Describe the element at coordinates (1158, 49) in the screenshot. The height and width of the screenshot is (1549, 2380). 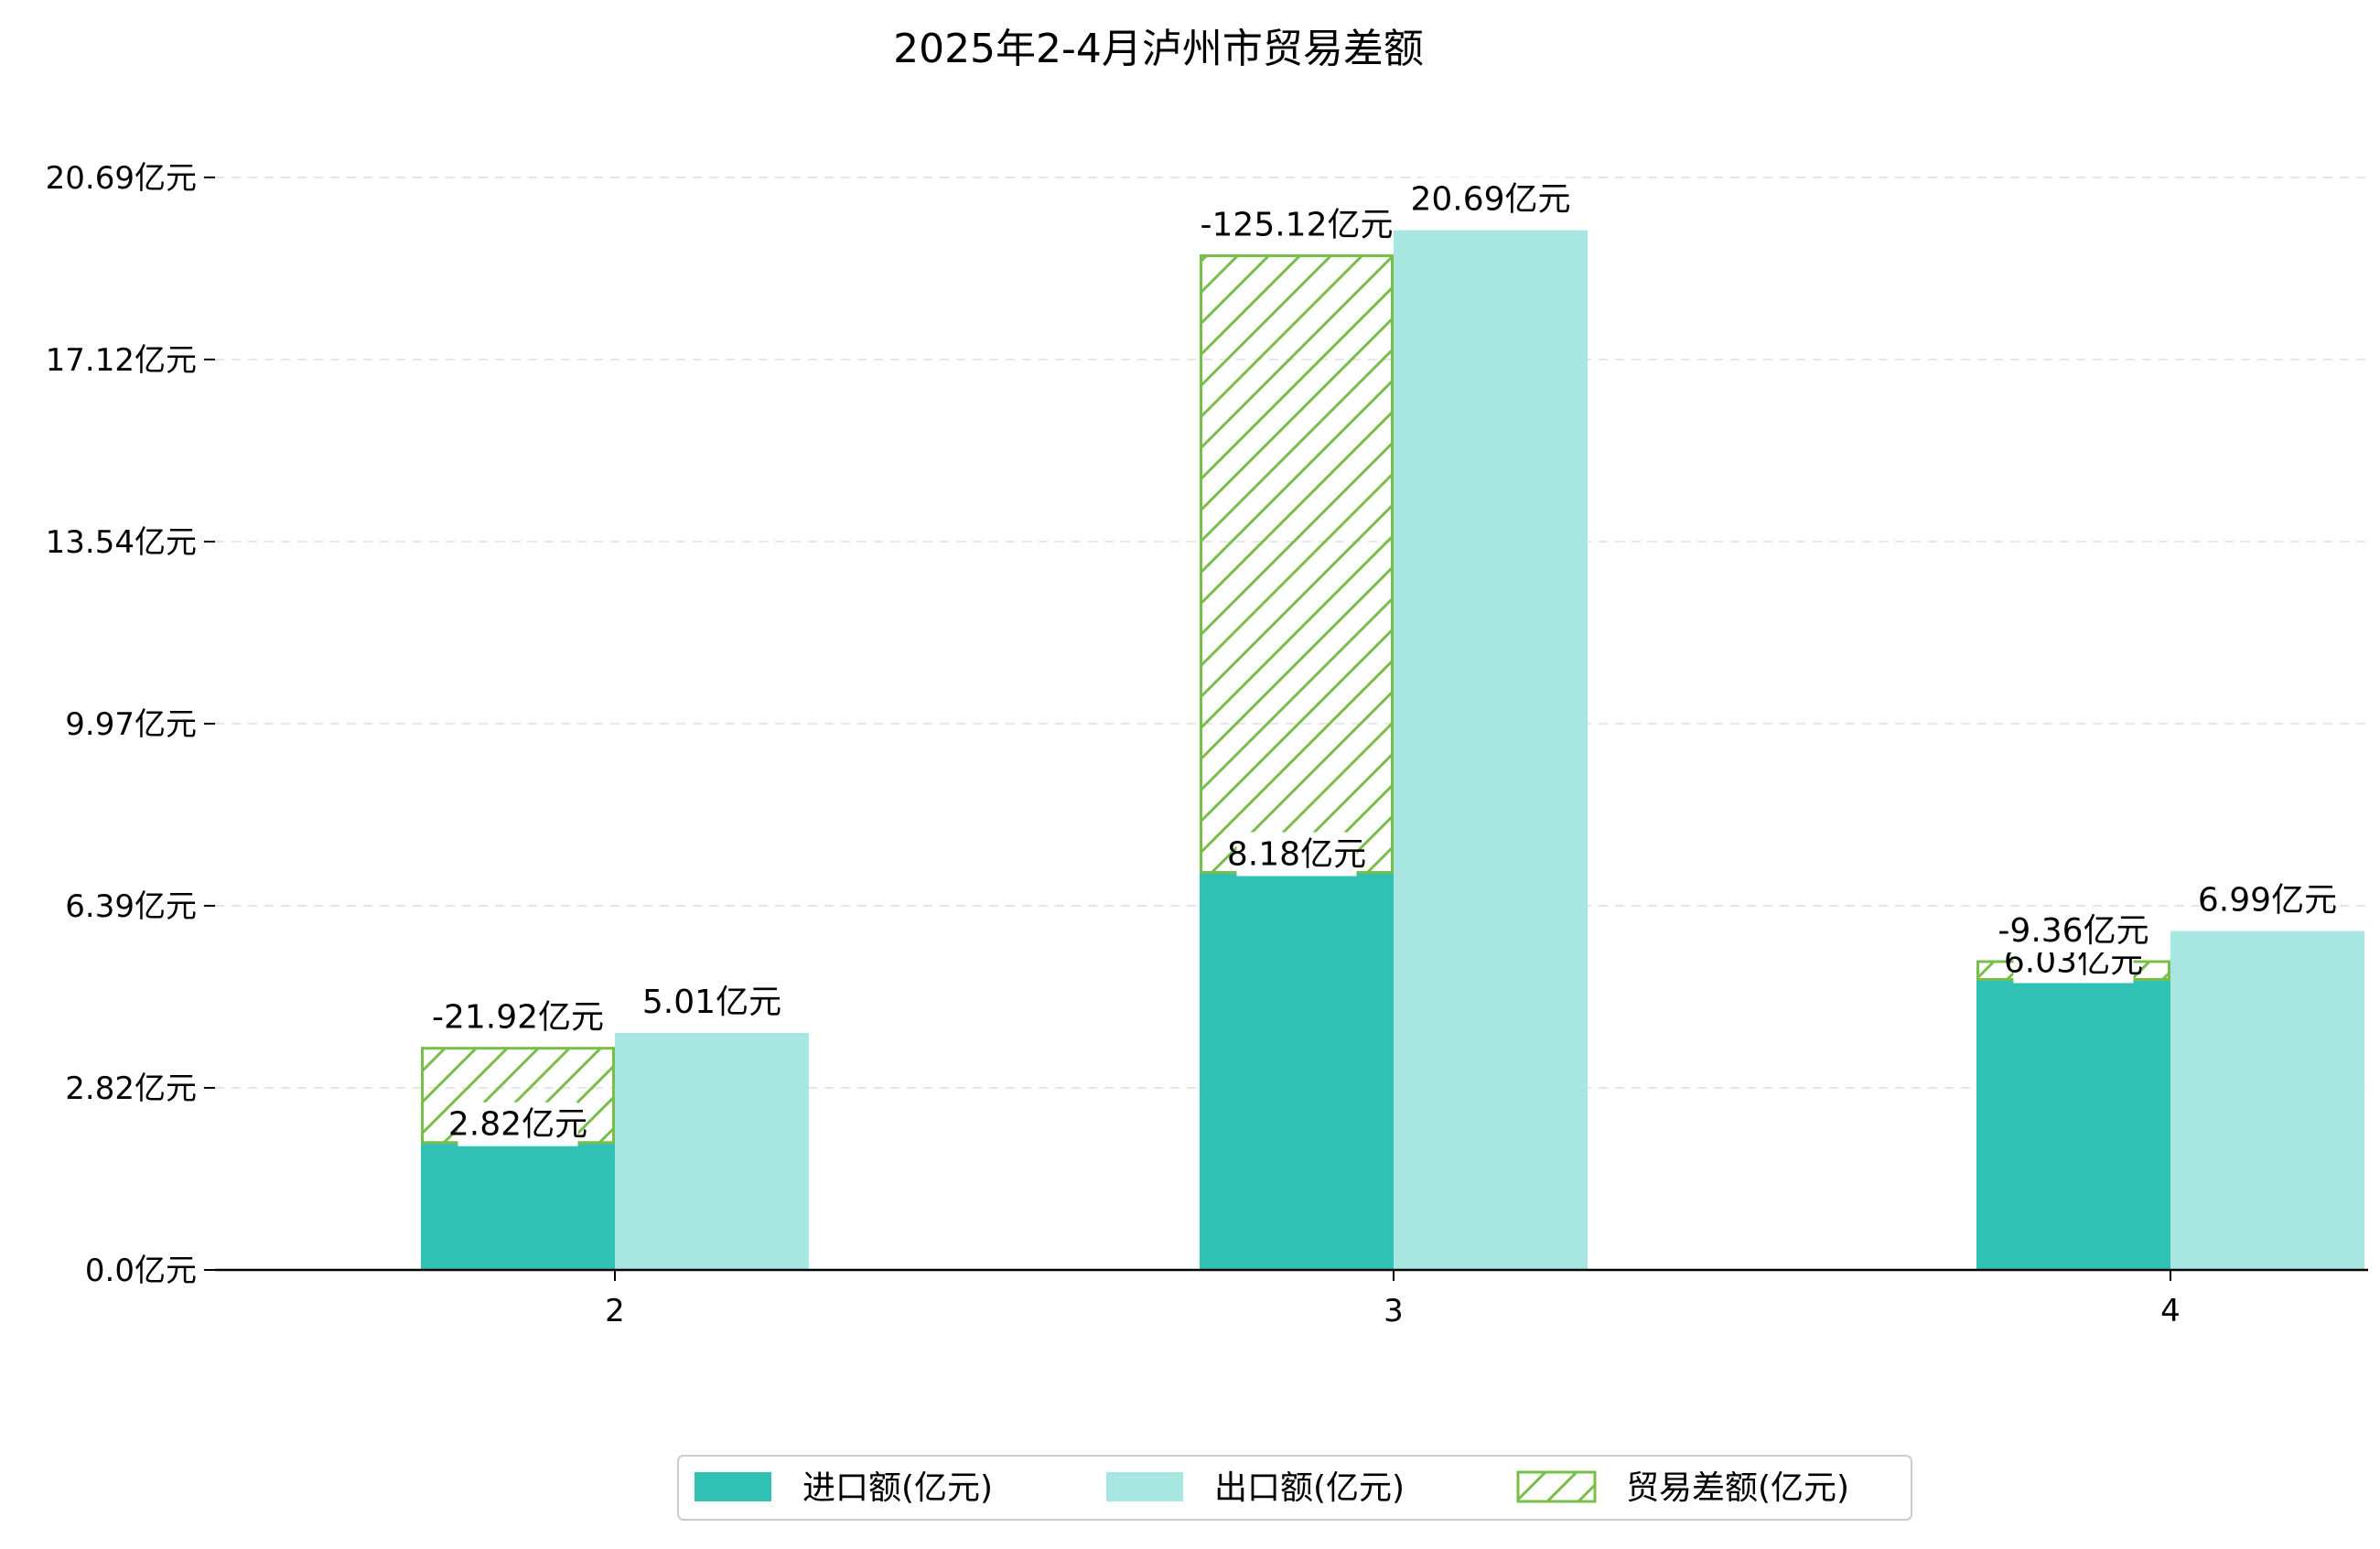
I see `chart-title: 2025年2-4月泸州市贸易差额` at that location.